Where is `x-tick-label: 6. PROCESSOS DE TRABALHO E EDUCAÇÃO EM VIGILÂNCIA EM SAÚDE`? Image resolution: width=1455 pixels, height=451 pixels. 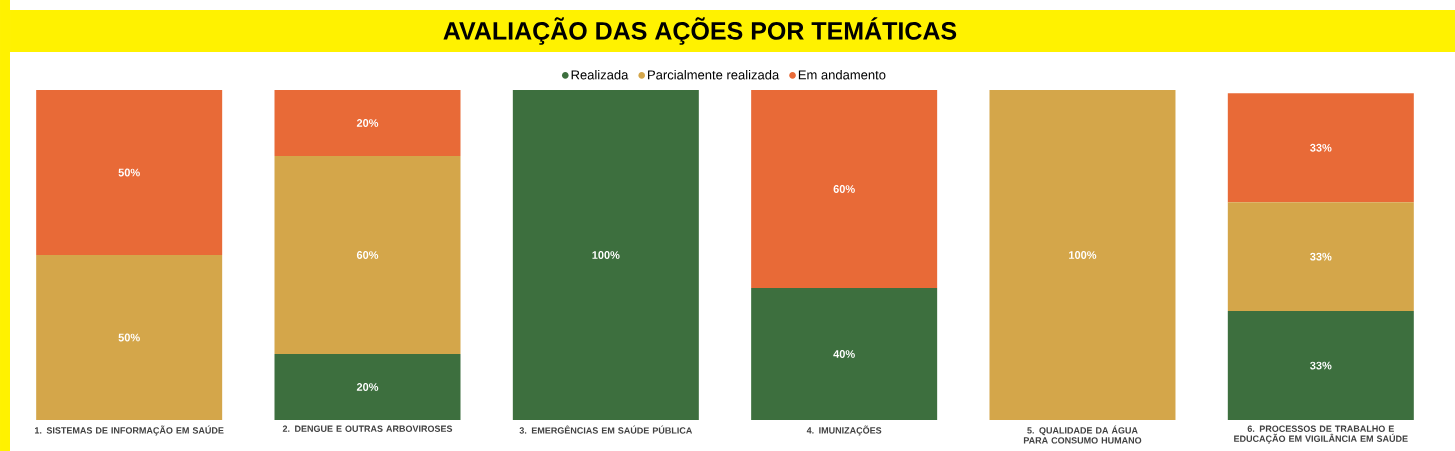
x-tick-label: 6. PROCESSOS DE TRABALHO E EDUCAÇÃO EM VIGILÂNCIA EM SAÚDE is located at coordinates (1321, 434).